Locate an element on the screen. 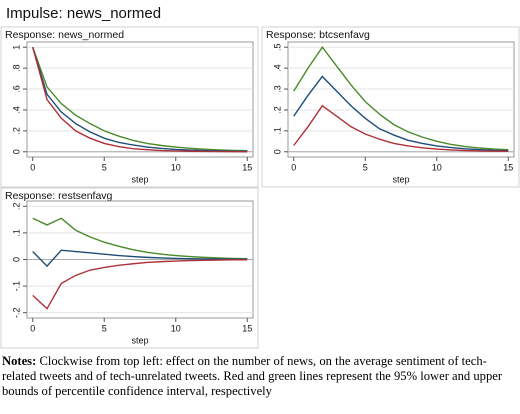 This screenshot has height=414, width=520. notes-label: Notes: is located at coordinates (19, 361).